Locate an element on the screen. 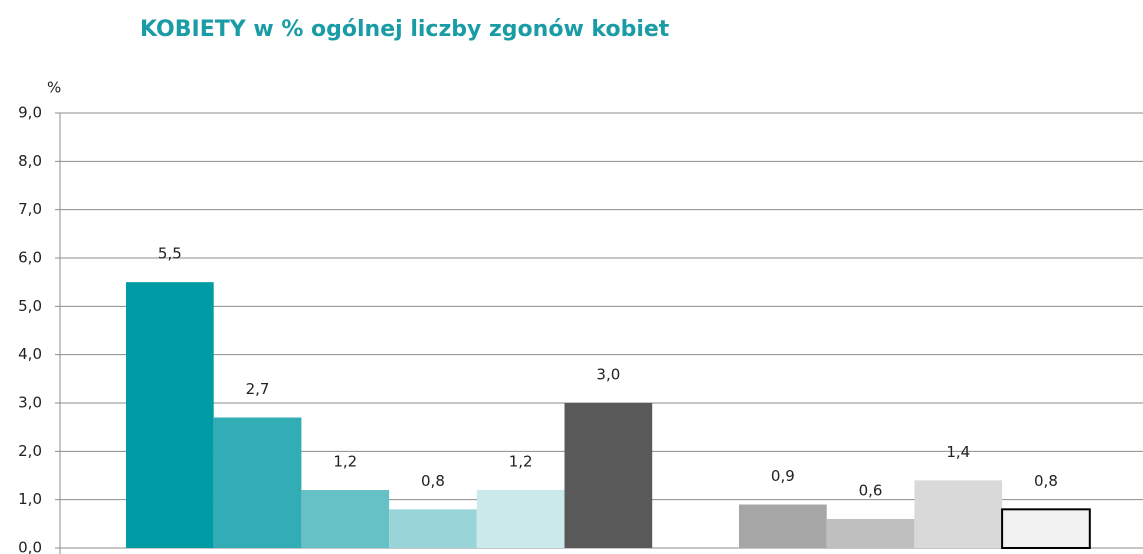 This screenshot has height=554, width=1143. y-tick-label: 0,0 is located at coordinates (30, 546).